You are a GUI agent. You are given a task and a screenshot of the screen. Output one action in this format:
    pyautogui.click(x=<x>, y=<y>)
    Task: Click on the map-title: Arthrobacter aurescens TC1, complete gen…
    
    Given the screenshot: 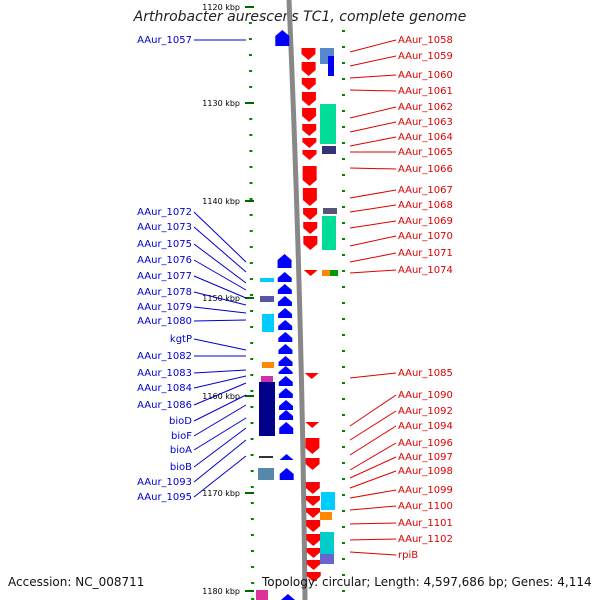 What is the action you would take?
    pyautogui.click(x=300, y=17)
    